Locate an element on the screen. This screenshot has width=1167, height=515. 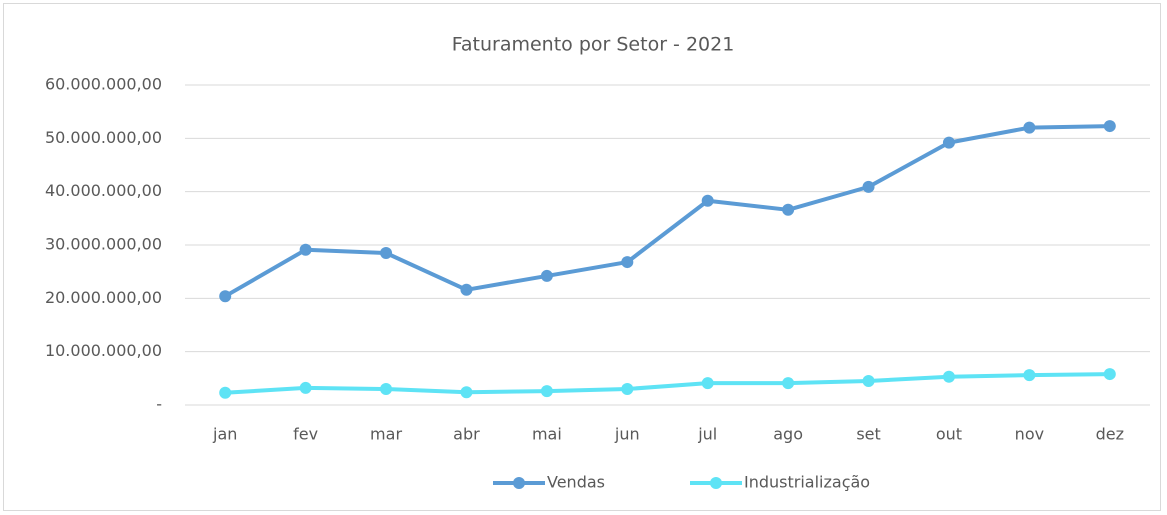
y-tick-label: 40.000.000,00 is located at coordinates (103, 190).